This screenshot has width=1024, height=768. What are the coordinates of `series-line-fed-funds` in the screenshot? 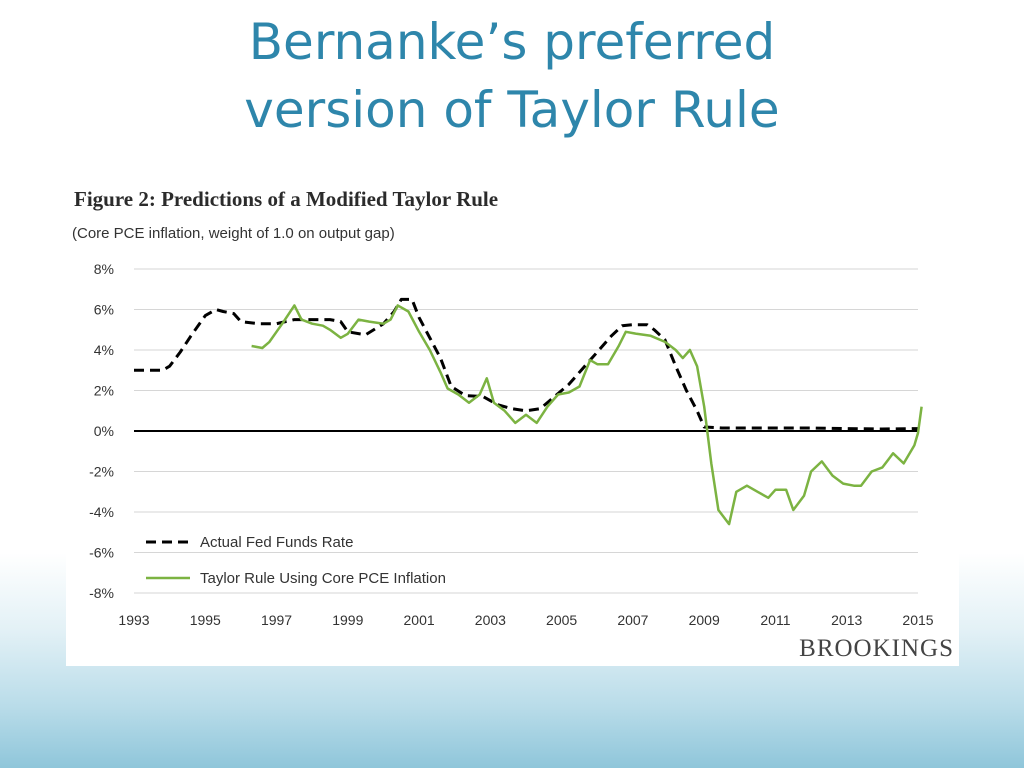 It's located at (526, 364).